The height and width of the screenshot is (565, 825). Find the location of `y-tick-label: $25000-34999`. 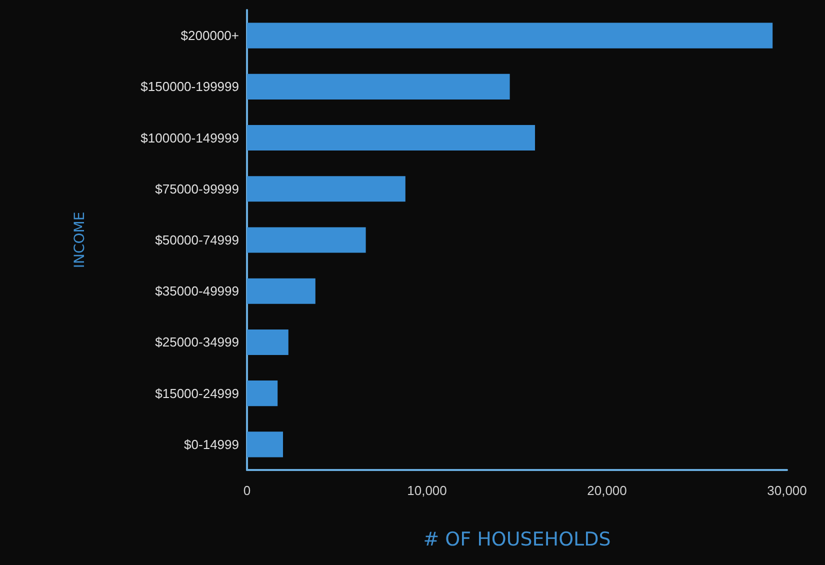

y-tick-label: $25000-34999 is located at coordinates (197, 342).